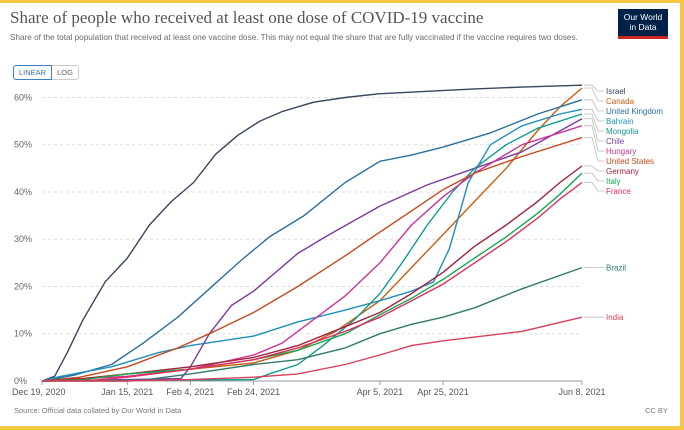  Describe the element at coordinates (23, 145) in the screenshot. I see `y-tick-label: 50%` at that location.